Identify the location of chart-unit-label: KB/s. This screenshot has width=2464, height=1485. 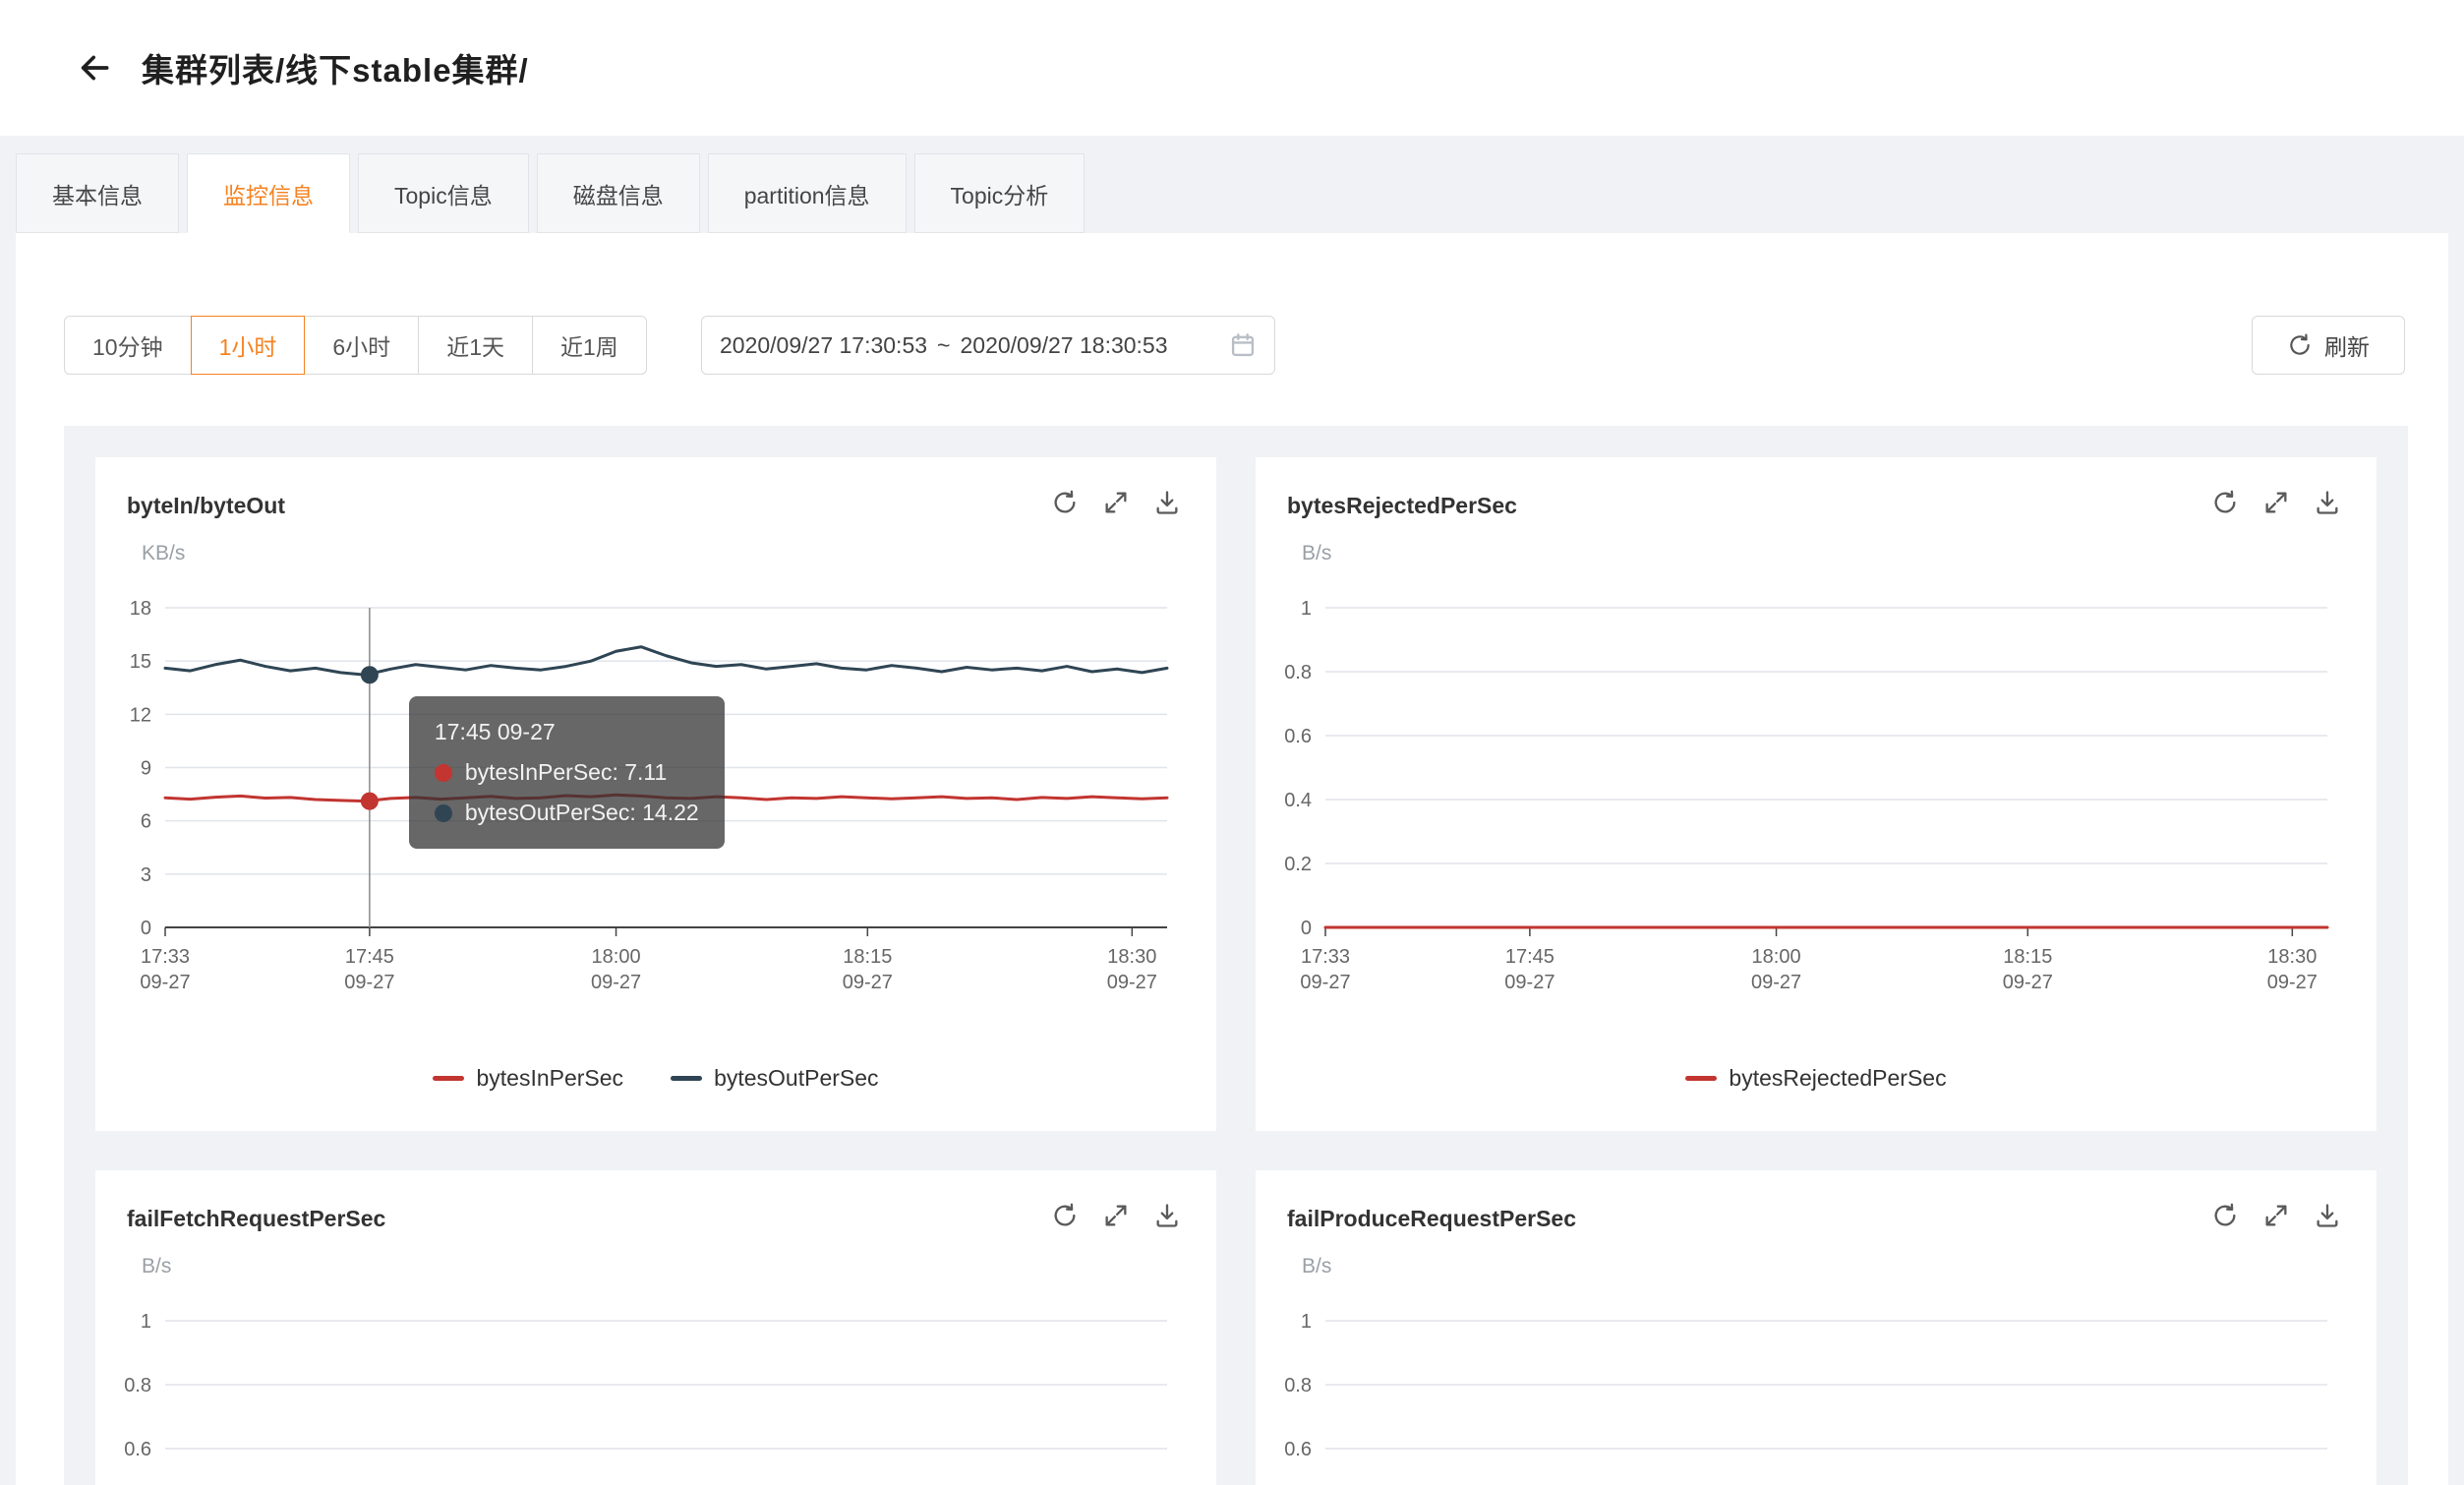
(164, 553).